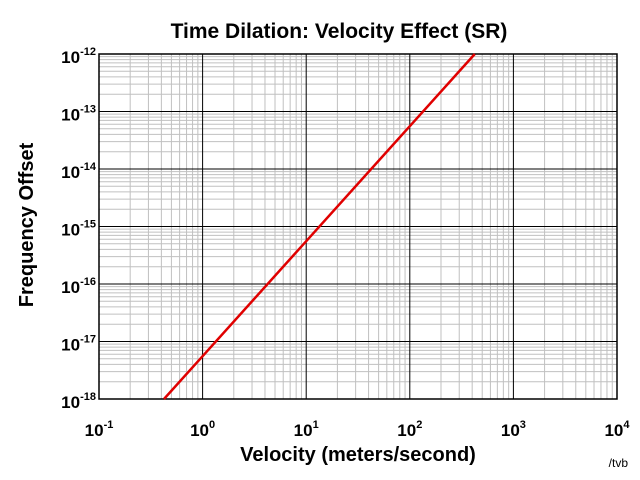 This screenshot has height=480, width=640. I want to click on x-tick-label: 10², so click(409, 429).